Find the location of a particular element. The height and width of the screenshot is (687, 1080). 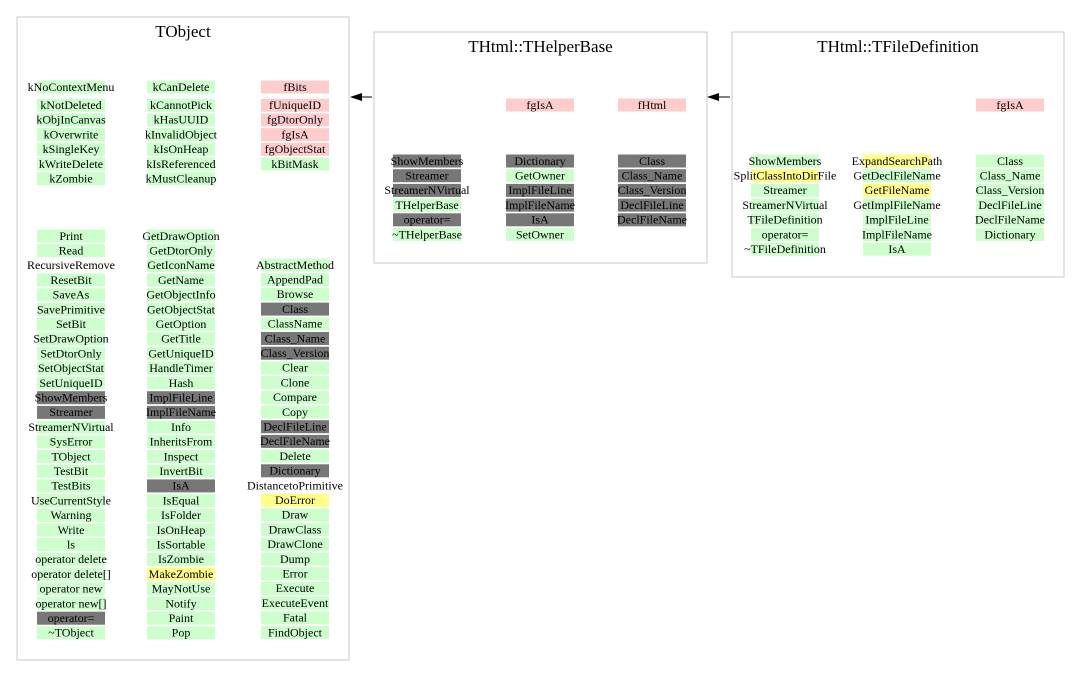

member-name: GetTitle is located at coordinates (181, 339).